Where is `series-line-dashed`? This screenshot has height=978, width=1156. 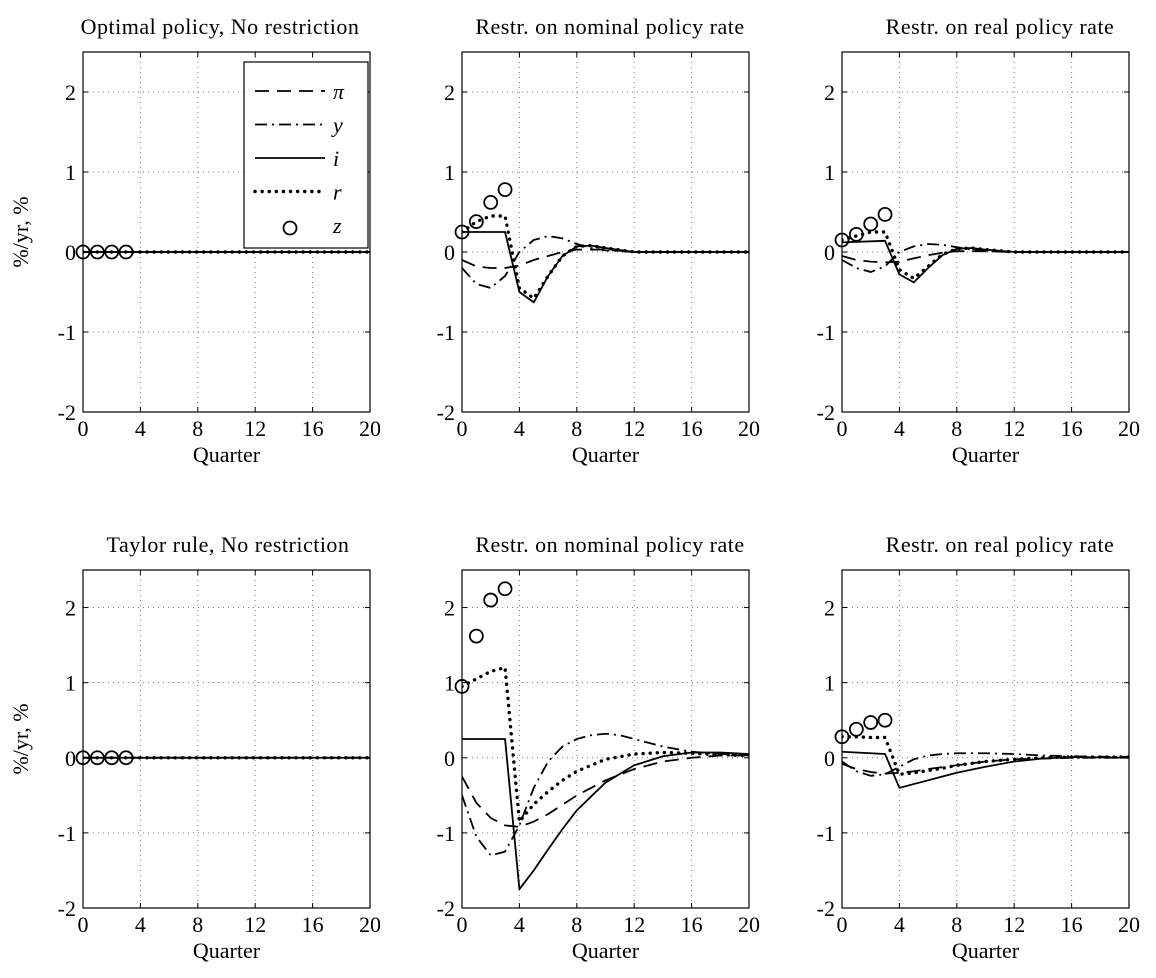 series-line-dashed is located at coordinates (605, 791).